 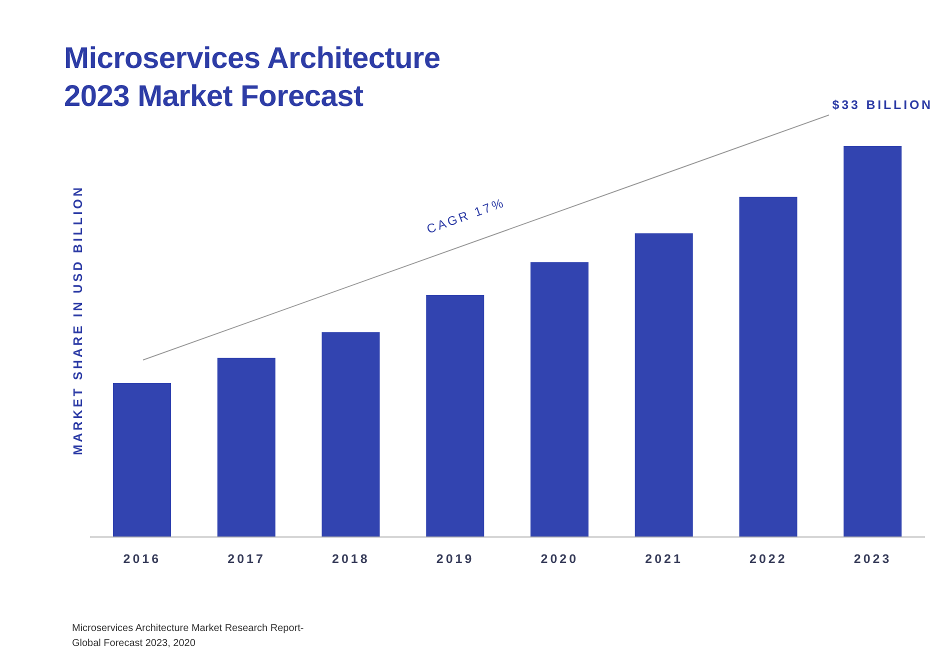 I want to click on x-tick-label: 2022, so click(x=769, y=559).